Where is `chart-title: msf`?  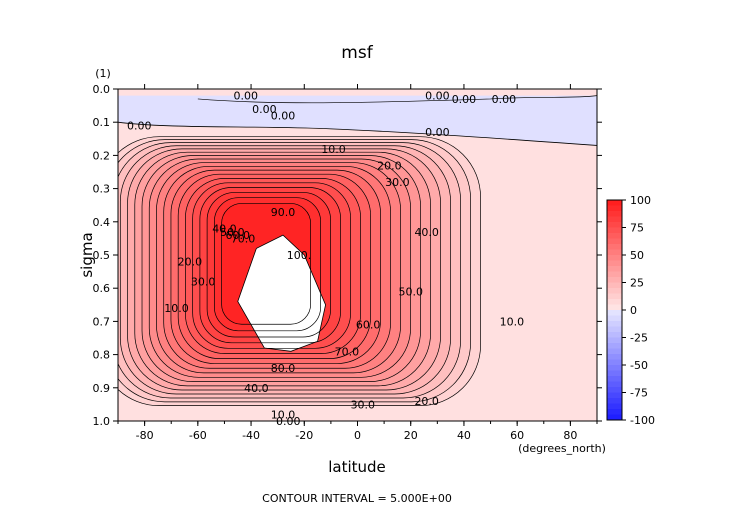
chart-title: msf is located at coordinates (357, 53).